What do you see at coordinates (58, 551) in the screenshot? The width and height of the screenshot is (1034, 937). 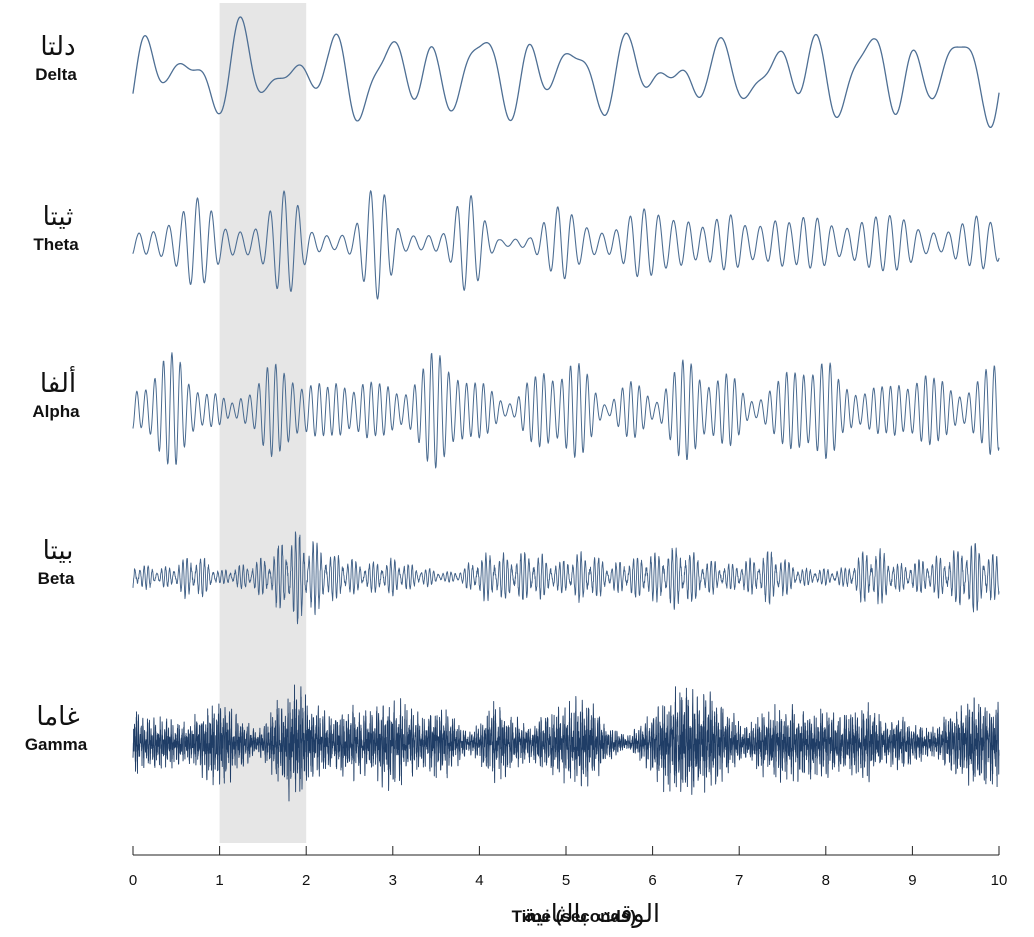 I see `series-label-arabic-beta: بيتا` at bounding box center [58, 551].